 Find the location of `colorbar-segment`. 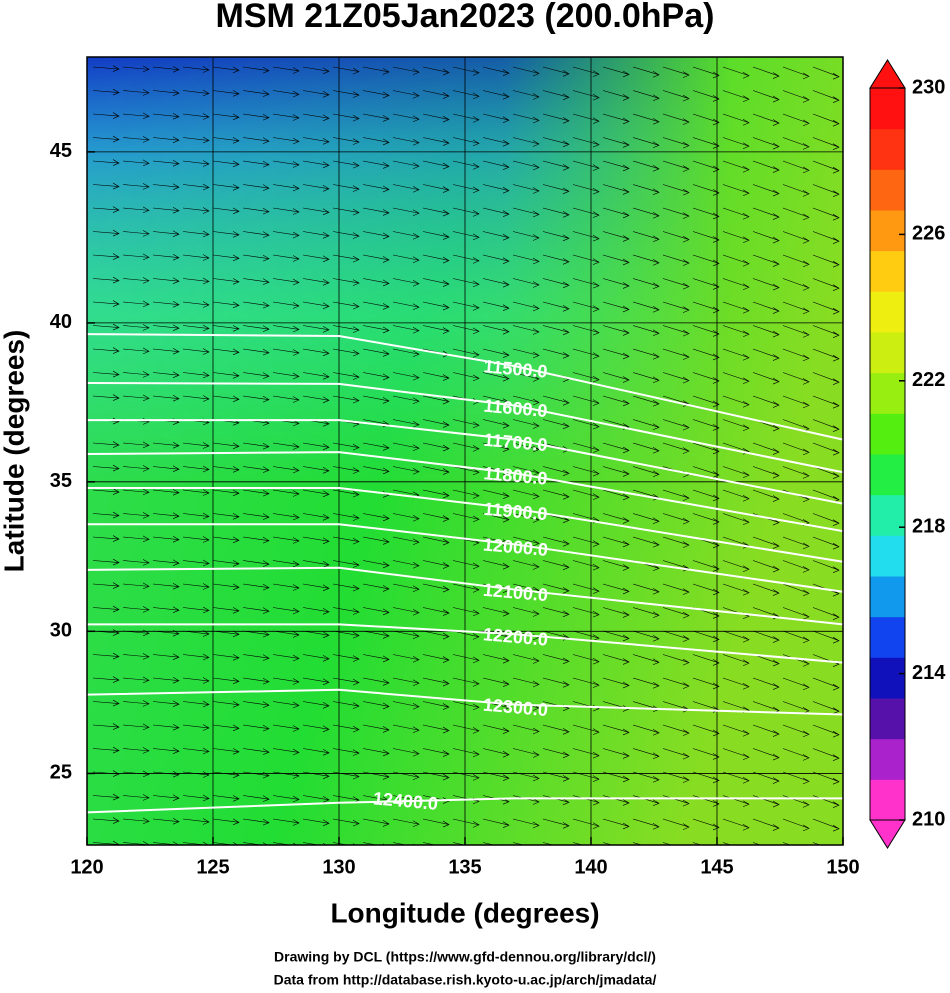

colorbar-segment is located at coordinates (887, 759).